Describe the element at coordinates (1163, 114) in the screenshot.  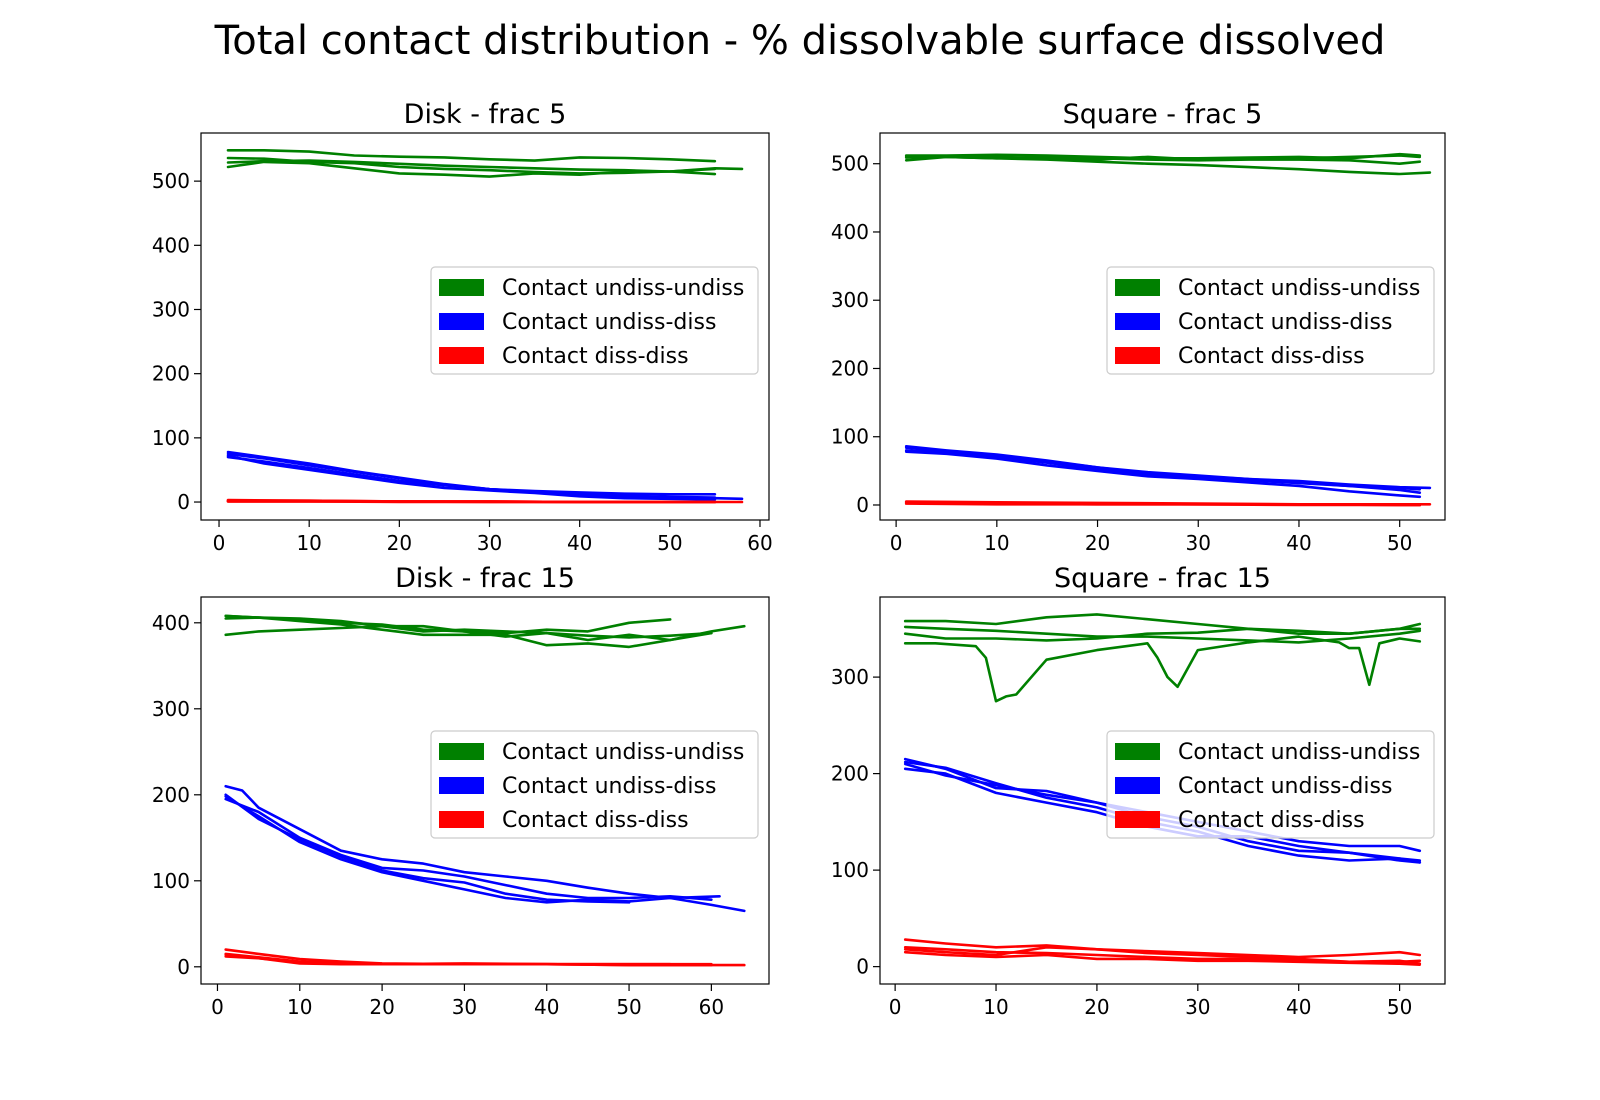
I see `subplot-title: Square - frac 5` at that location.